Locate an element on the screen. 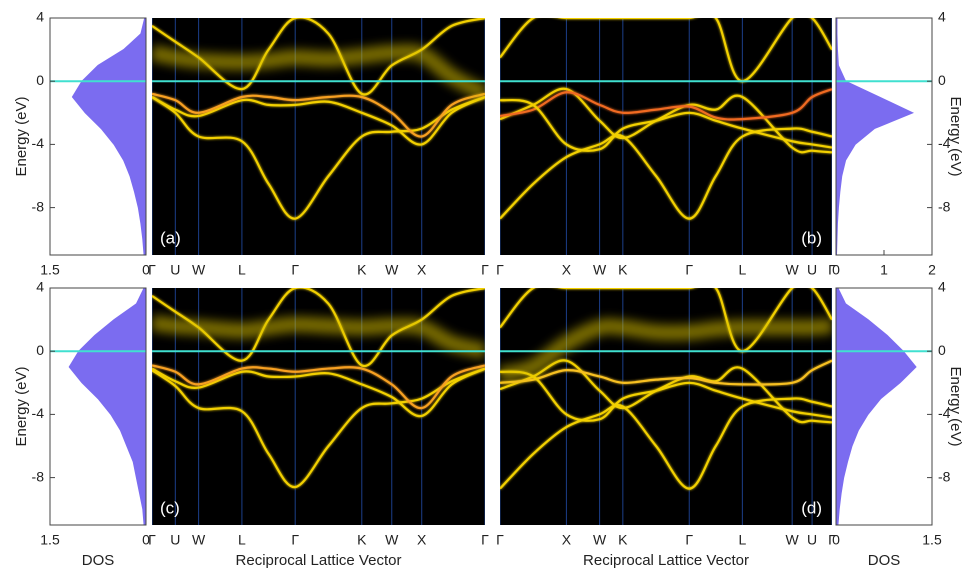 This screenshot has height=572, width=973. panel: -8 -4 0 4 1.5 0 Energy (eV) is located at coordinates (81, 143).